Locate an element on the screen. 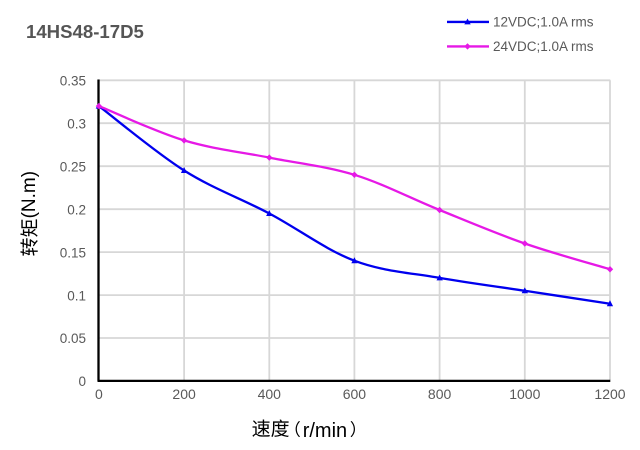  svg-text: 800 is located at coordinates (440, 394).